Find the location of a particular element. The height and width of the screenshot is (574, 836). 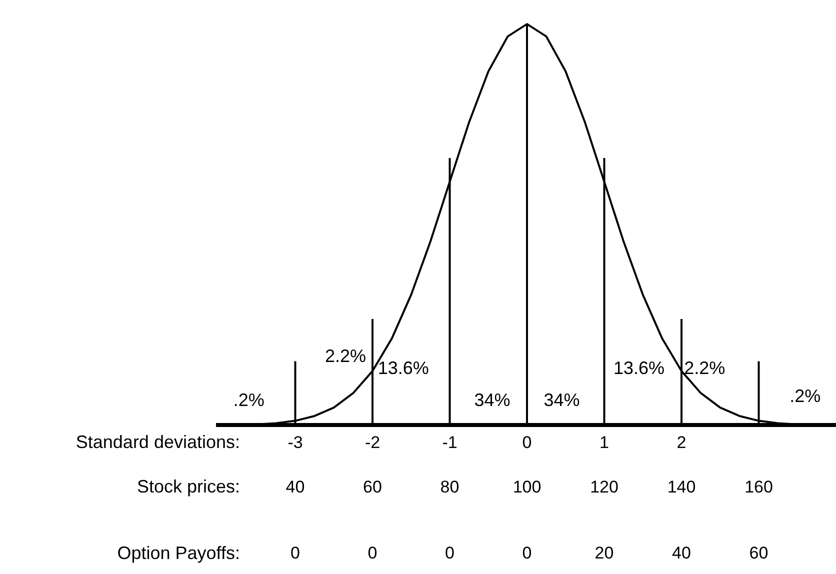

x-tick-label: 1 is located at coordinates (604, 442).